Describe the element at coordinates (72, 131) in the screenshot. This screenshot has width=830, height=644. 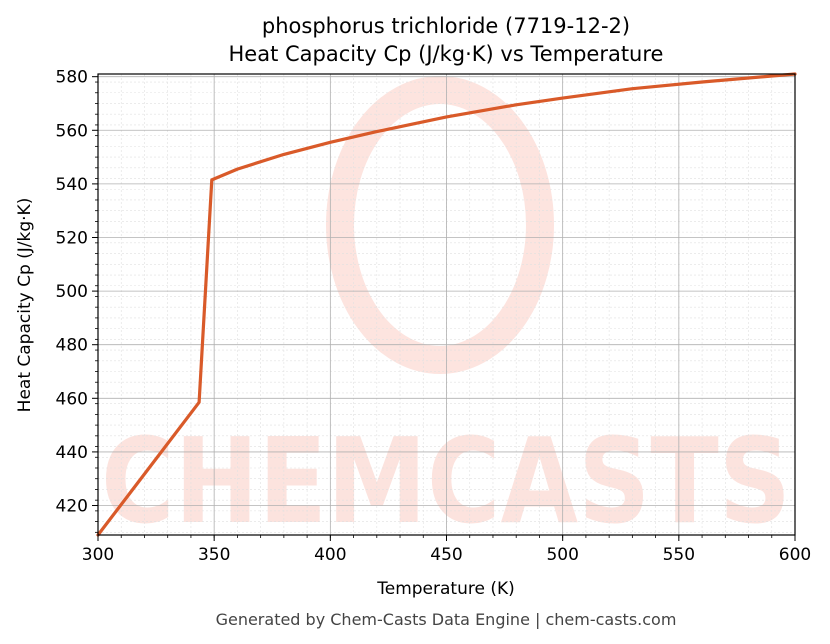
I see `y-tick-label: 560` at that location.